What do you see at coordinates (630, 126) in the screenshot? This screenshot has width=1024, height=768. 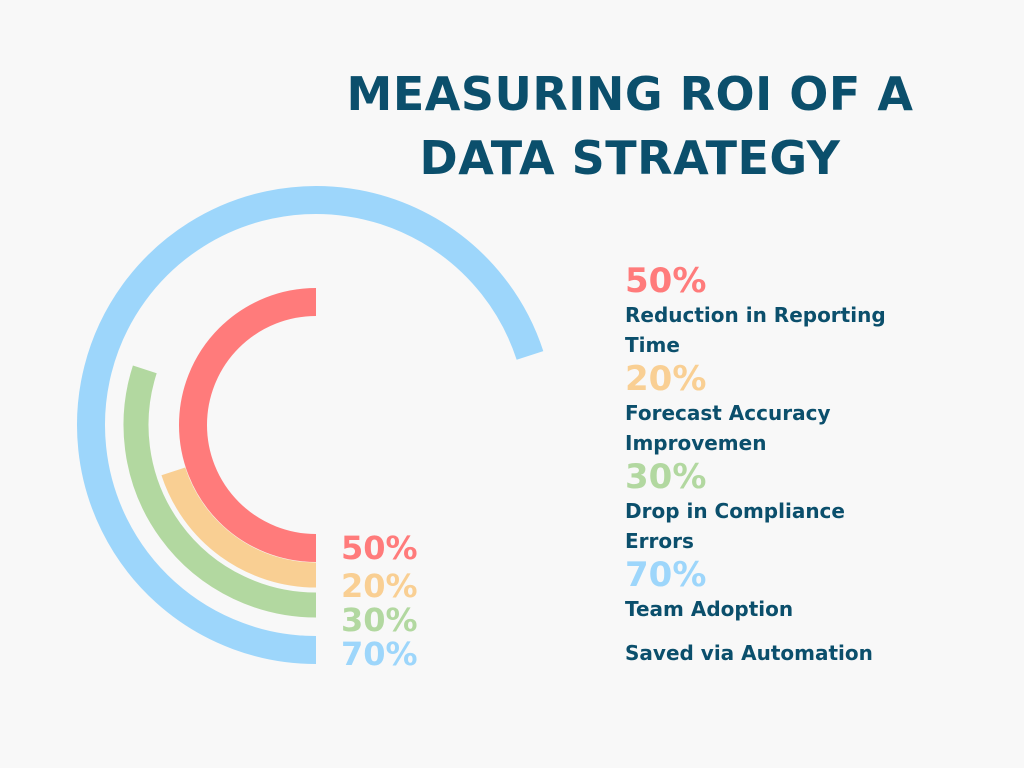 I see `chart-title: MEASURING ROI OF A DATA STRATEGY` at bounding box center [630, 126].